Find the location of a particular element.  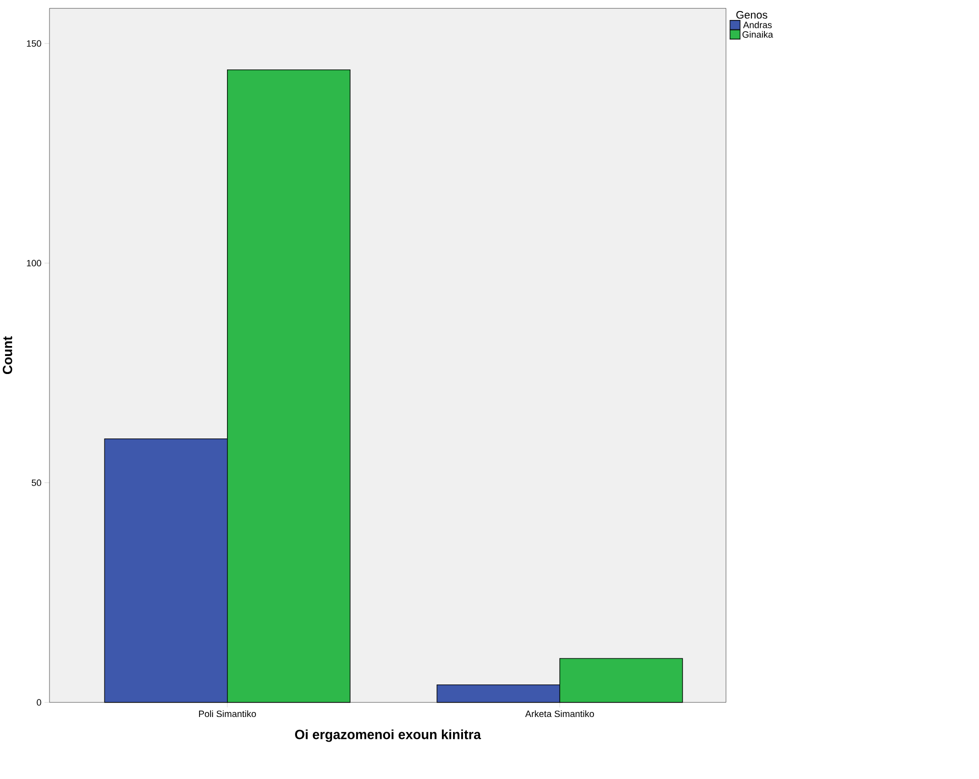

x-tick-label: Poli Simantiko is located at coordinates (227, 713).